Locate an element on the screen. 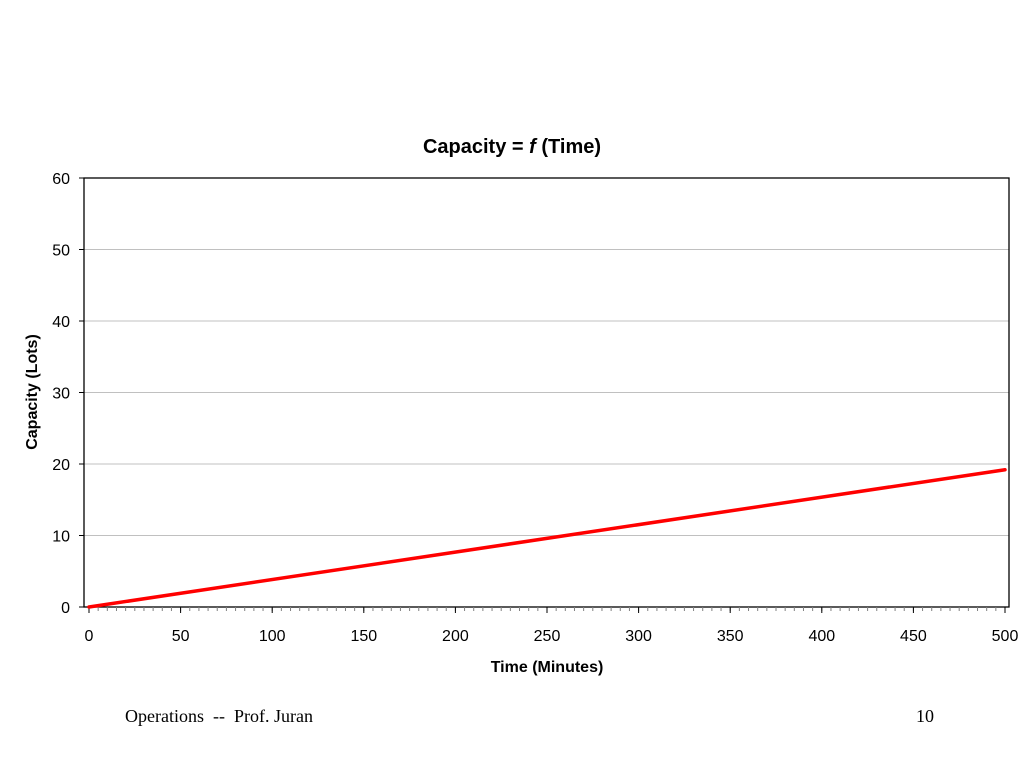  y-axis-ticks: 0 10 20 30 40 50 60 is located at coordinates (68, 394).